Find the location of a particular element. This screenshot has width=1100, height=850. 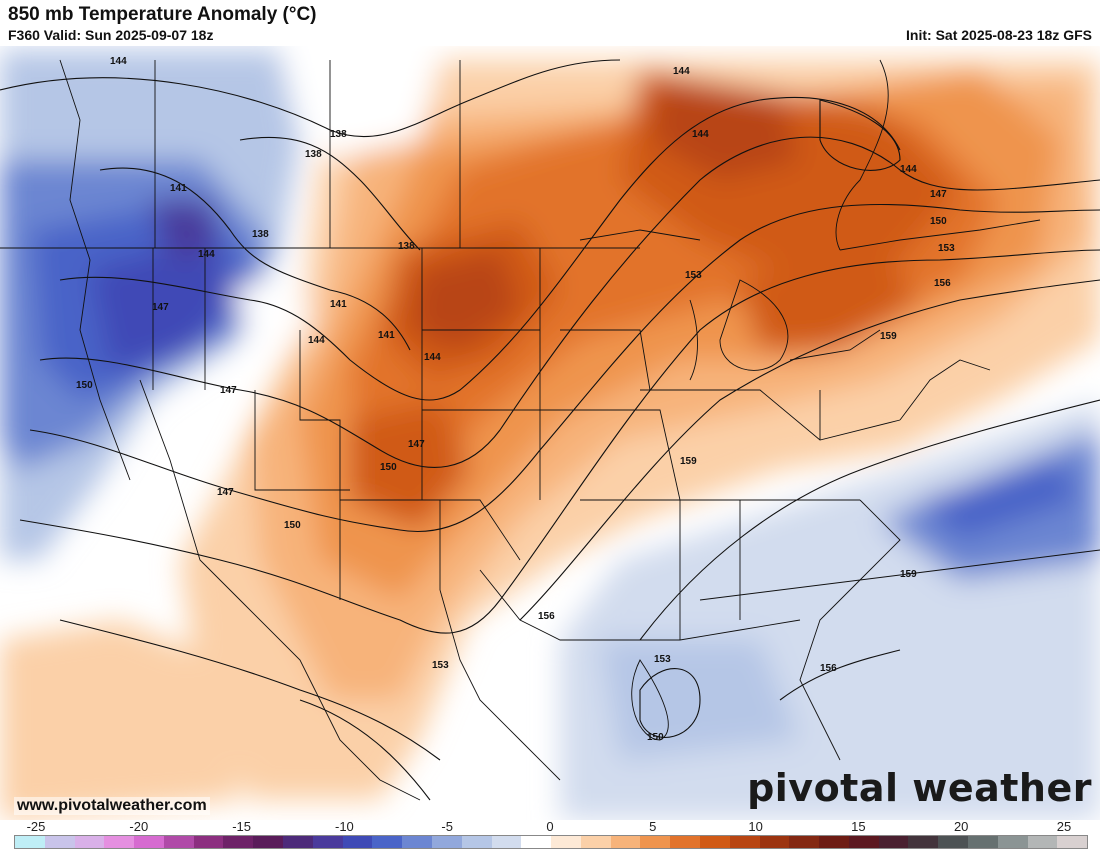

colorbar-tick-label: 10 is located at coordinates (755, 826).